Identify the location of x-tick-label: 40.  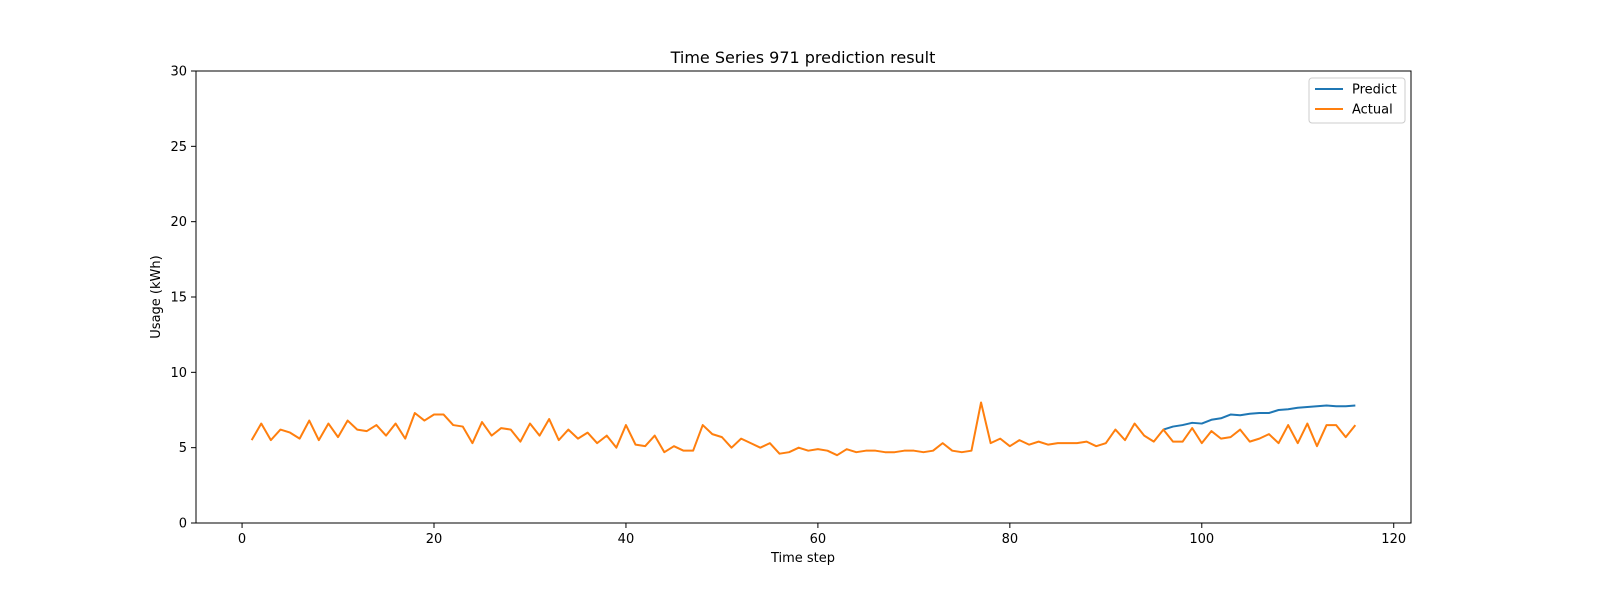
(626, 539).